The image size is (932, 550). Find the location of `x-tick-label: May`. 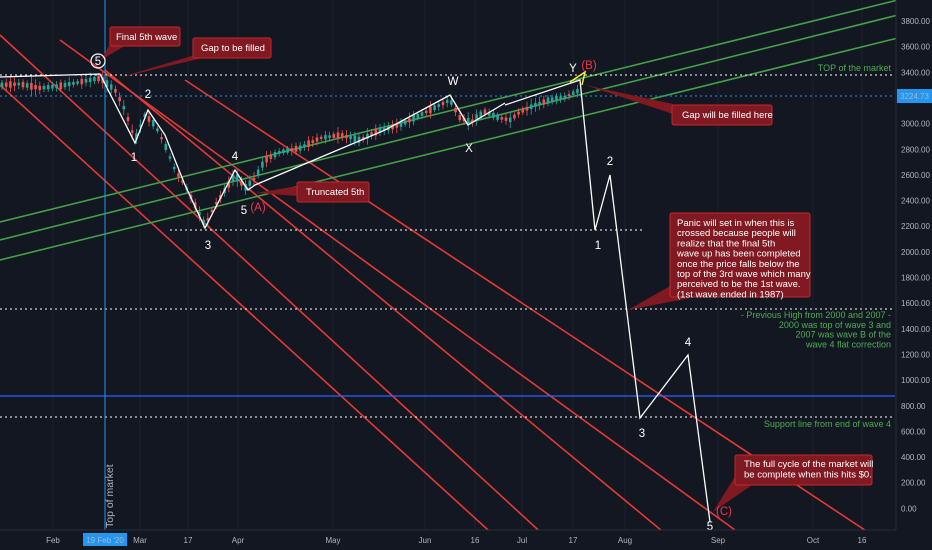

x-tick-label: May is located at coordinates (332, 540).